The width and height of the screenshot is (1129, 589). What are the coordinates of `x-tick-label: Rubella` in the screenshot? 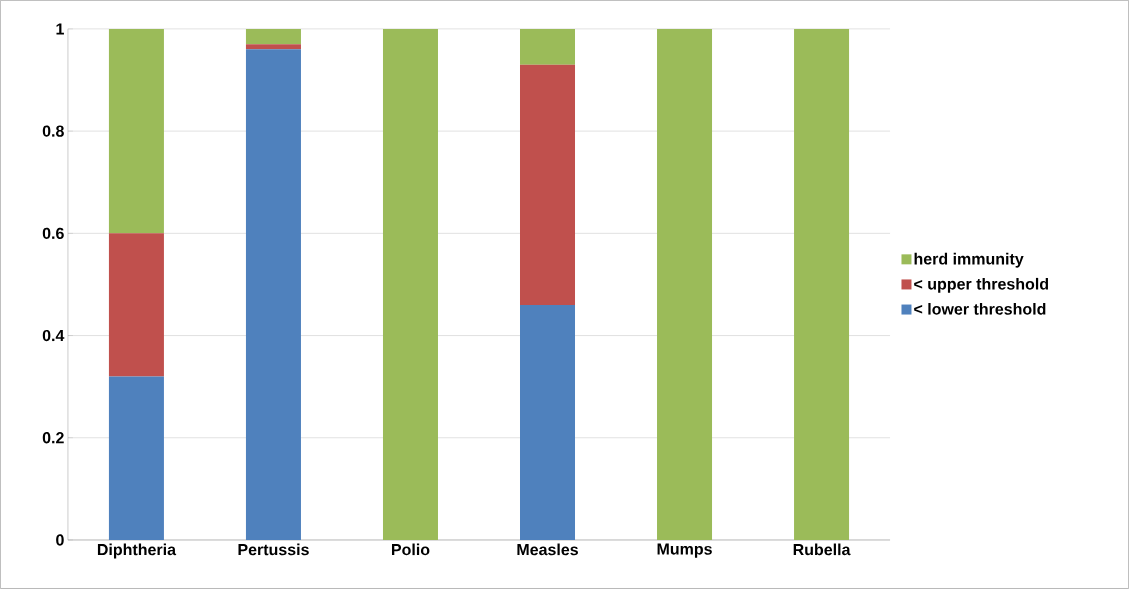 It's located at (822, 549).